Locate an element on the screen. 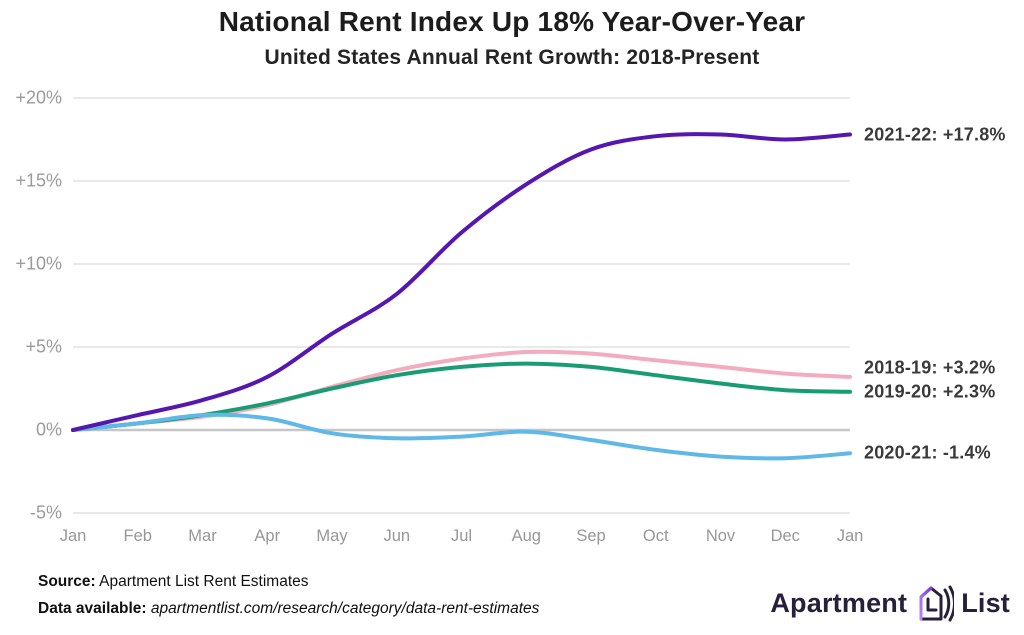  source-label: Source: is located at coordinates (67, 581).